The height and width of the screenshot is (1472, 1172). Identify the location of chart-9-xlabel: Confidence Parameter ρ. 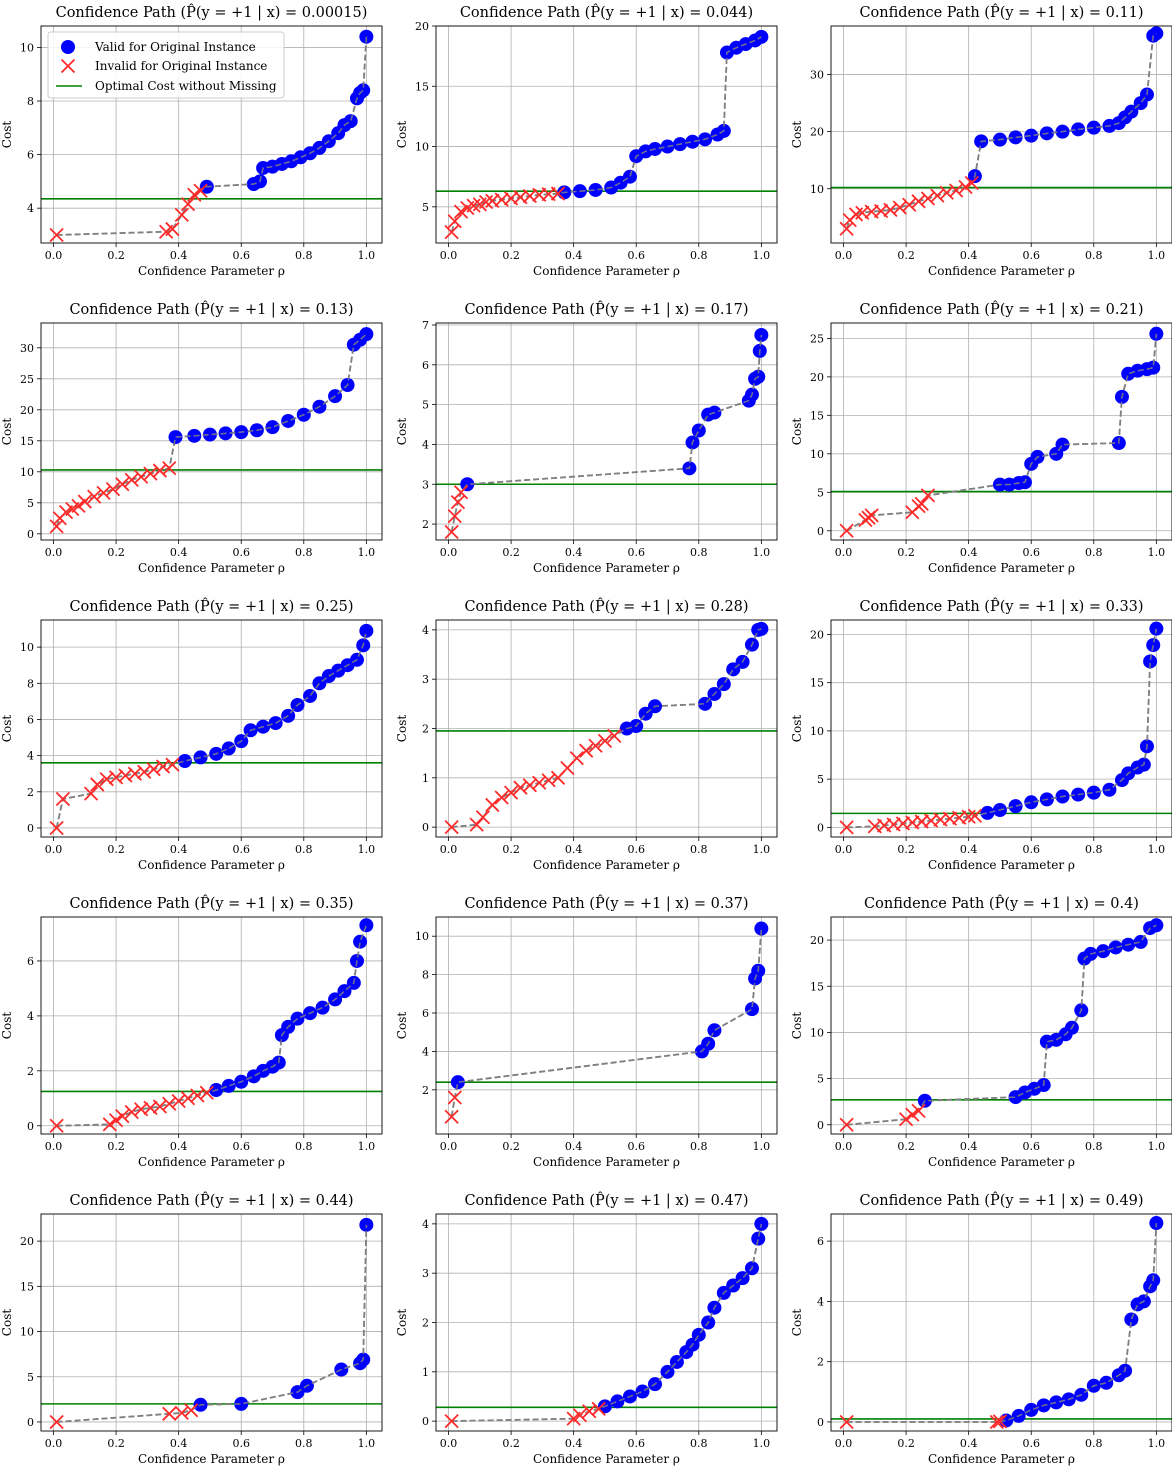
(1001, 865).